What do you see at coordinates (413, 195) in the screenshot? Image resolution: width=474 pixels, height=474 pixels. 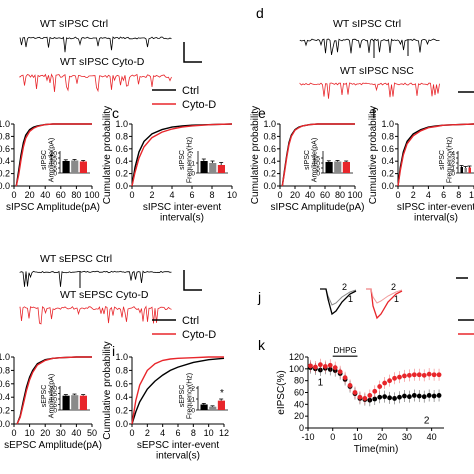 I see `x-tick-label-f: 2` at bounding box center [413, 195].